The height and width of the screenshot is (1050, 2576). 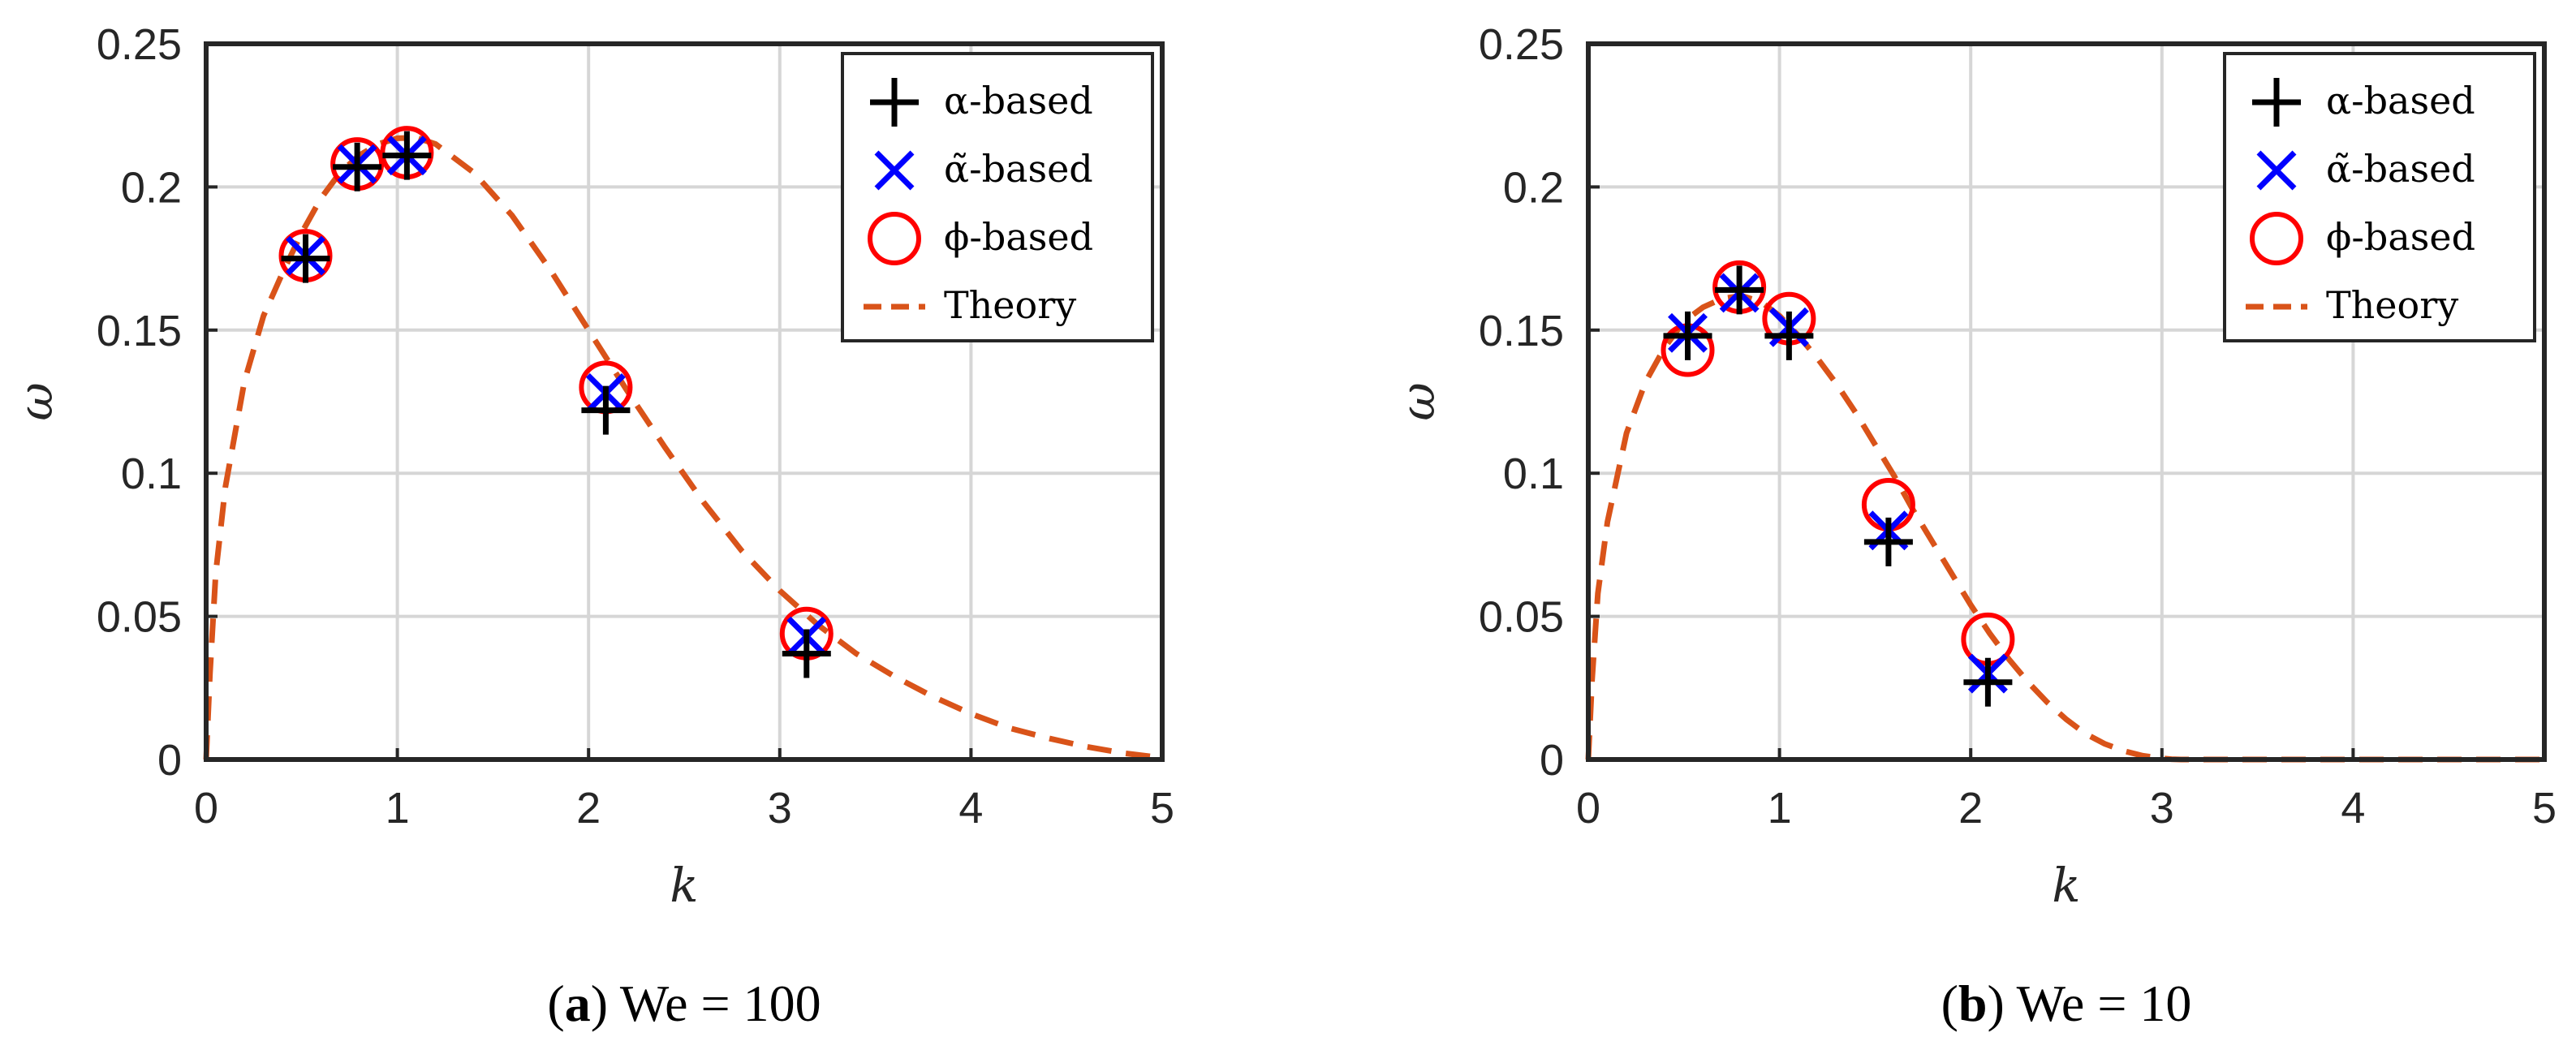 What do you see at coordinates (2089, 1004) in the screenshot?
I see `caption-text: ) We = 10` at bounding box center [2089, 1004].